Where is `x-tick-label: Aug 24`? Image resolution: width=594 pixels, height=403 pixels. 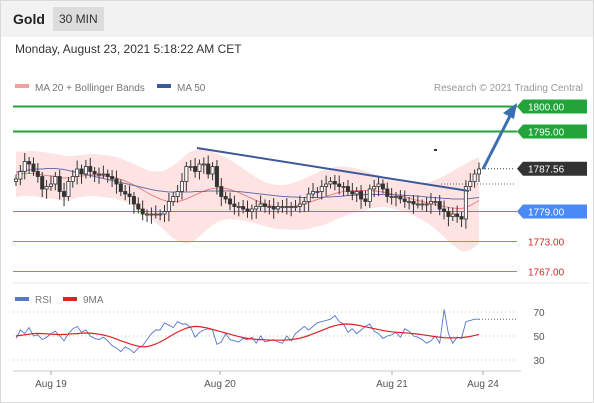
x-tick-label: Aug 24 is located at coordinates (483, 384).